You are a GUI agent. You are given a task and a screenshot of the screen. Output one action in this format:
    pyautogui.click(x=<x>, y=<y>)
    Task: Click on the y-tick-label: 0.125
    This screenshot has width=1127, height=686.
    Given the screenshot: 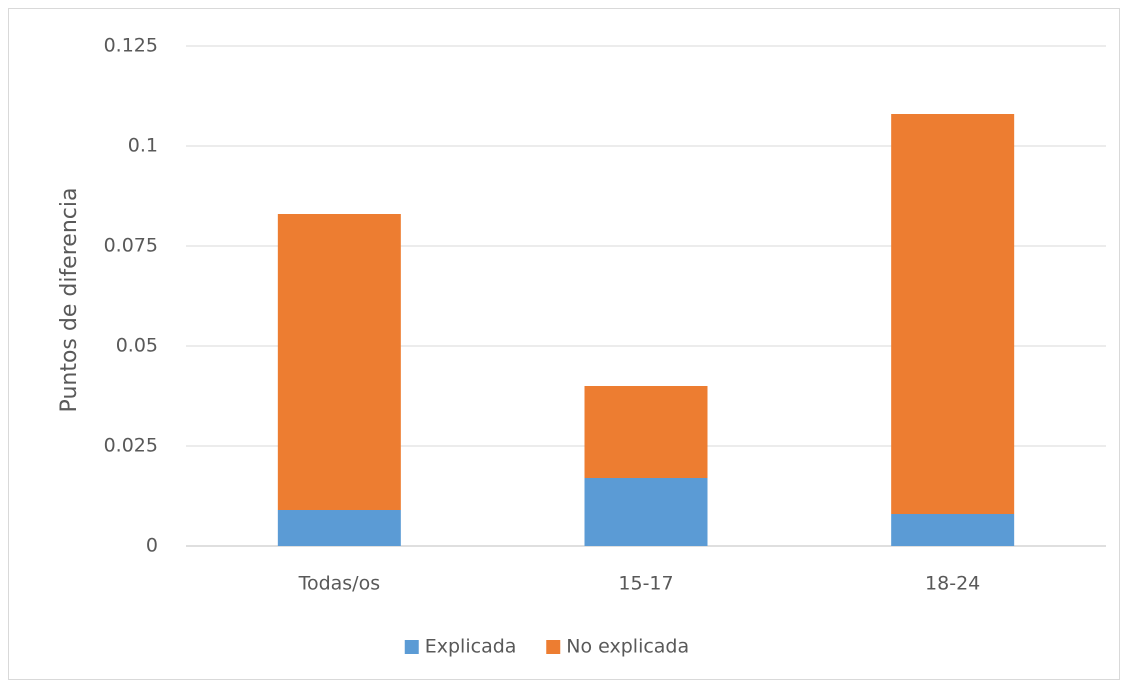 What is the action you would take?
    pyautogui.click(x=131, y=46)
    